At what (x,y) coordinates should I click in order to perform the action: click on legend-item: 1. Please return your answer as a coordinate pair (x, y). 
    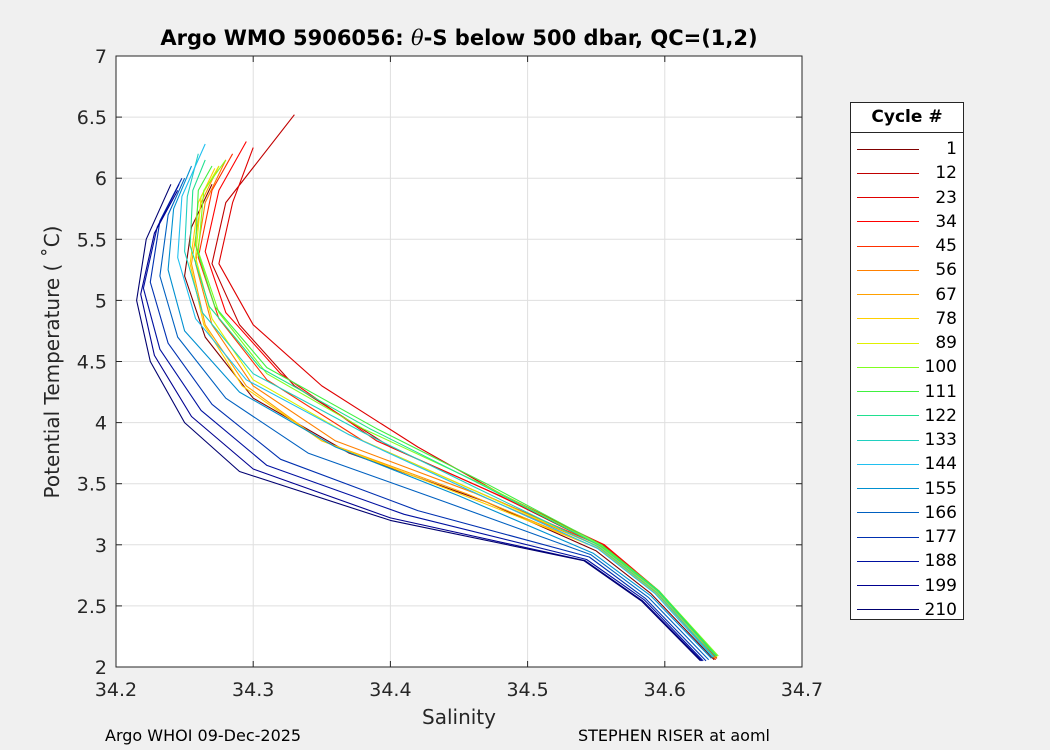
    Looking at the image, I should click on (907, 149).